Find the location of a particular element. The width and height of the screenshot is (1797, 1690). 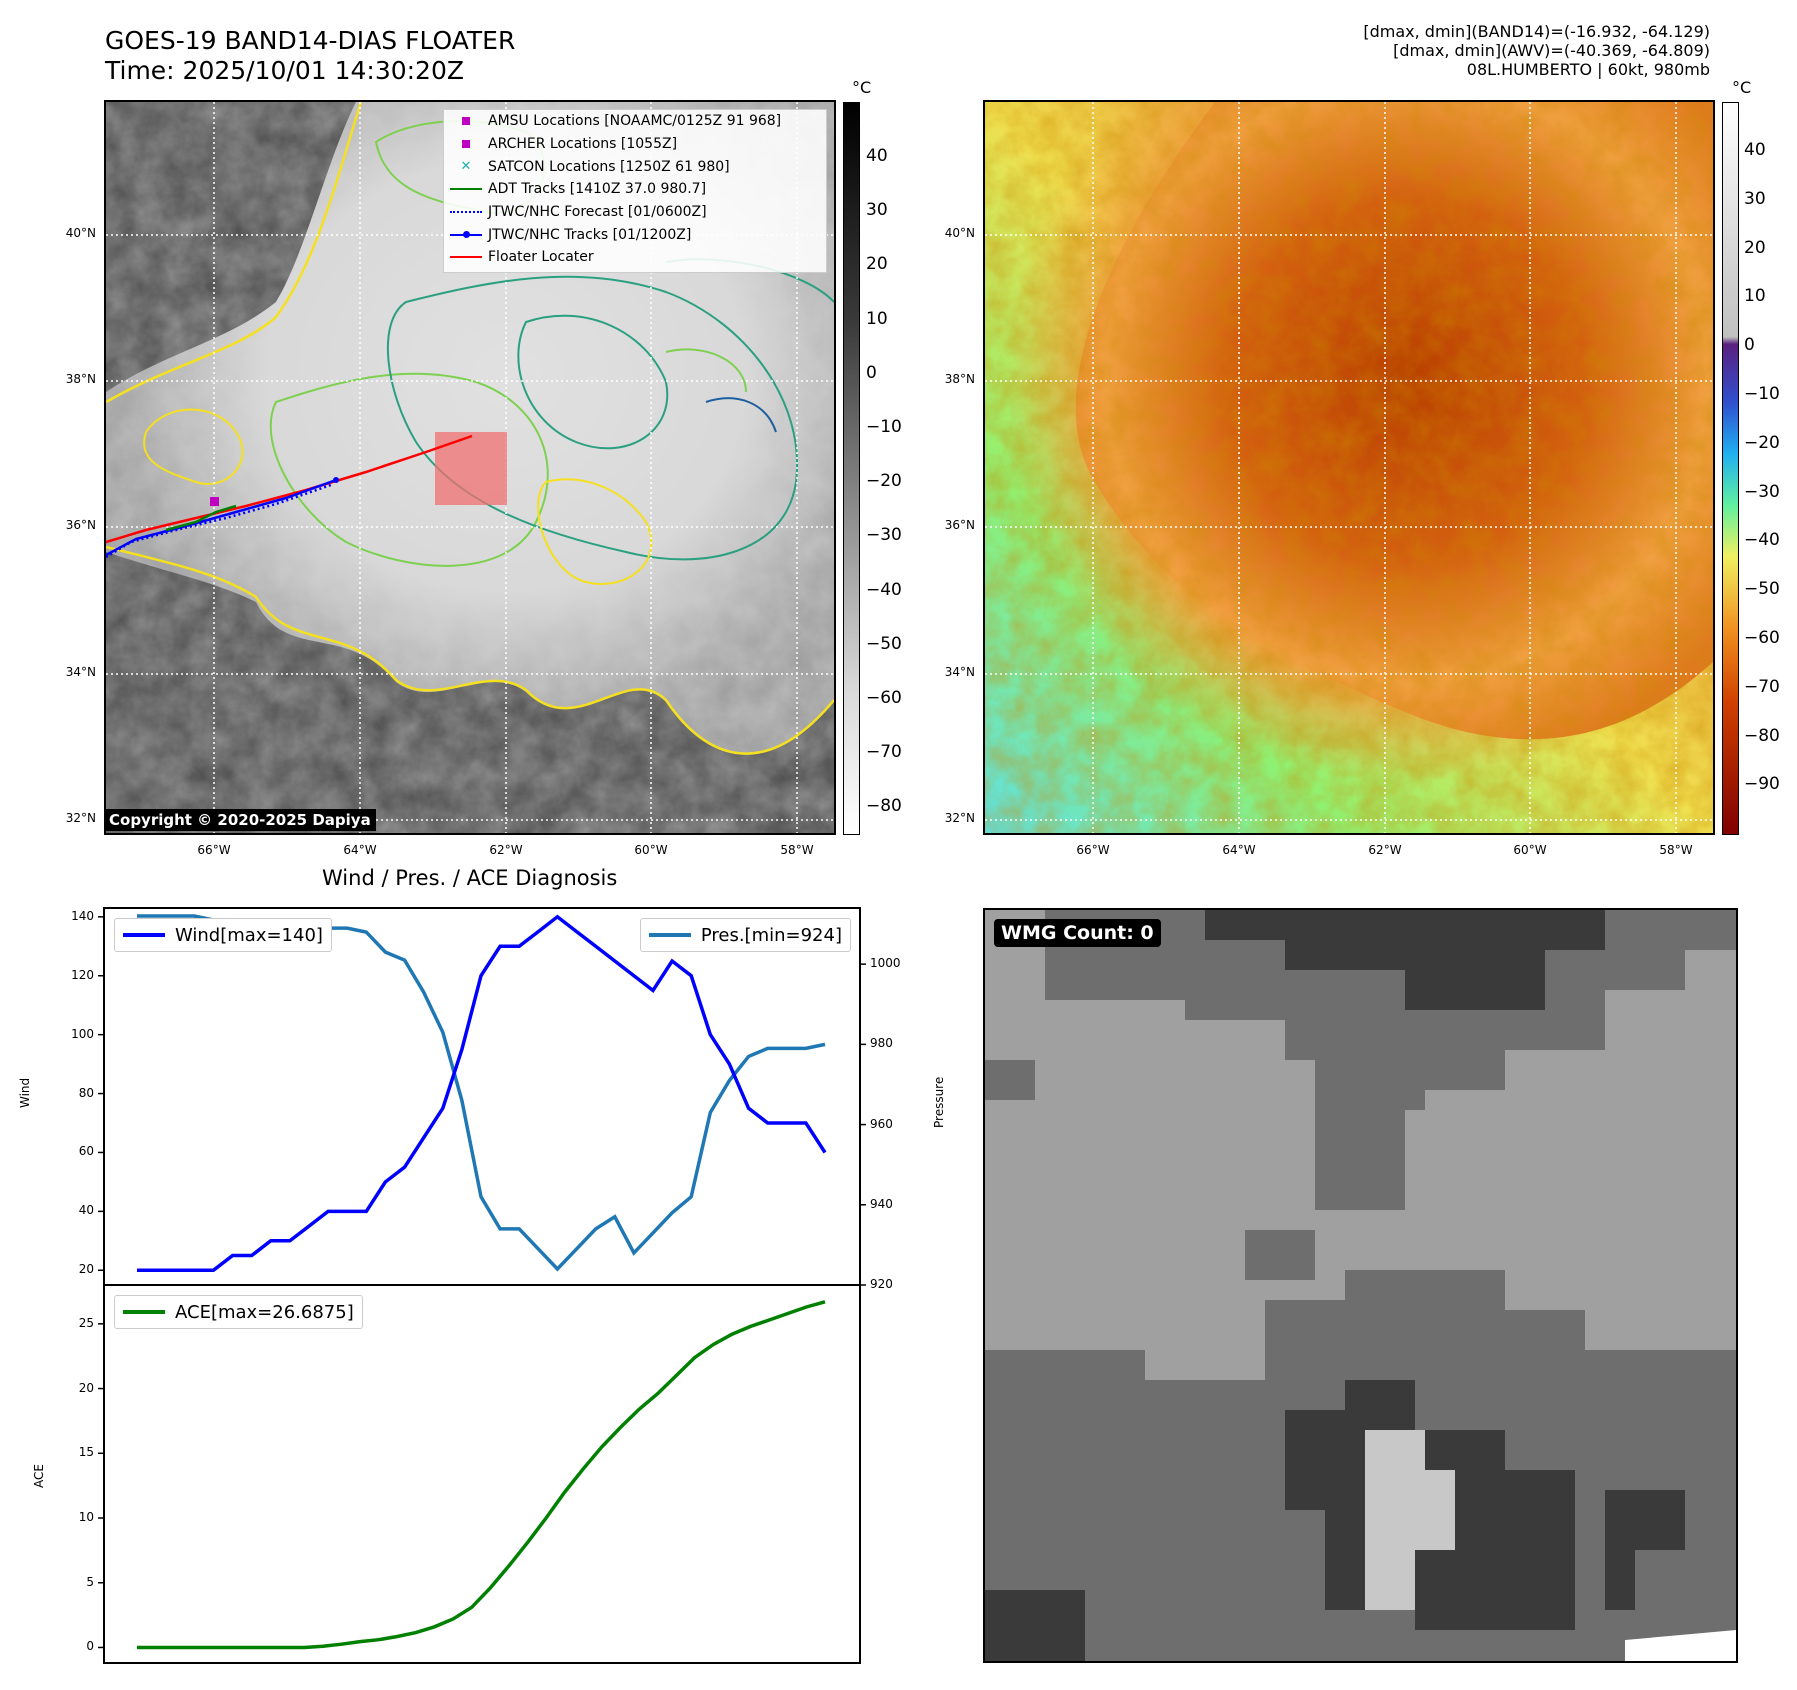

pressure-axis-label: Pressure is located at coordinates (939, 1102).